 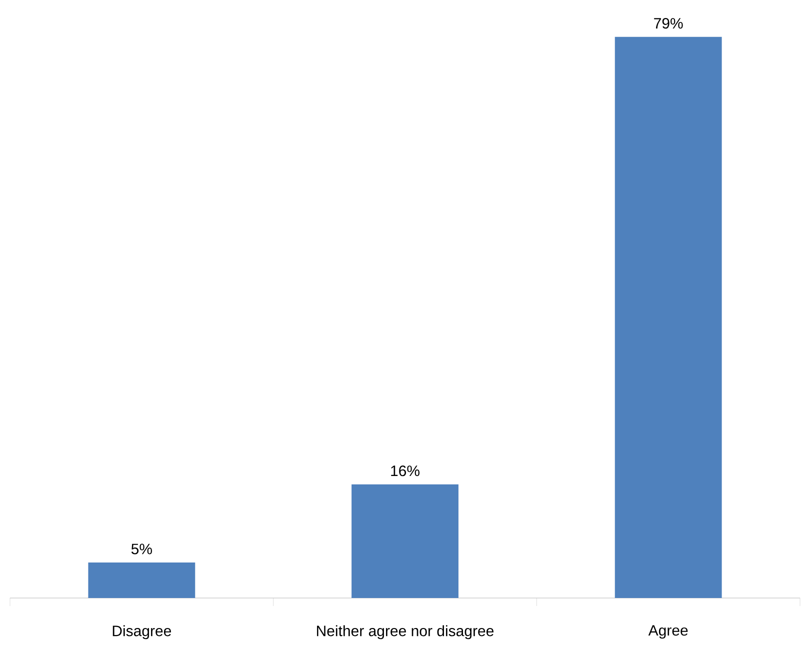 I want to click on data-label: 5%, so click(x=141, y=549).